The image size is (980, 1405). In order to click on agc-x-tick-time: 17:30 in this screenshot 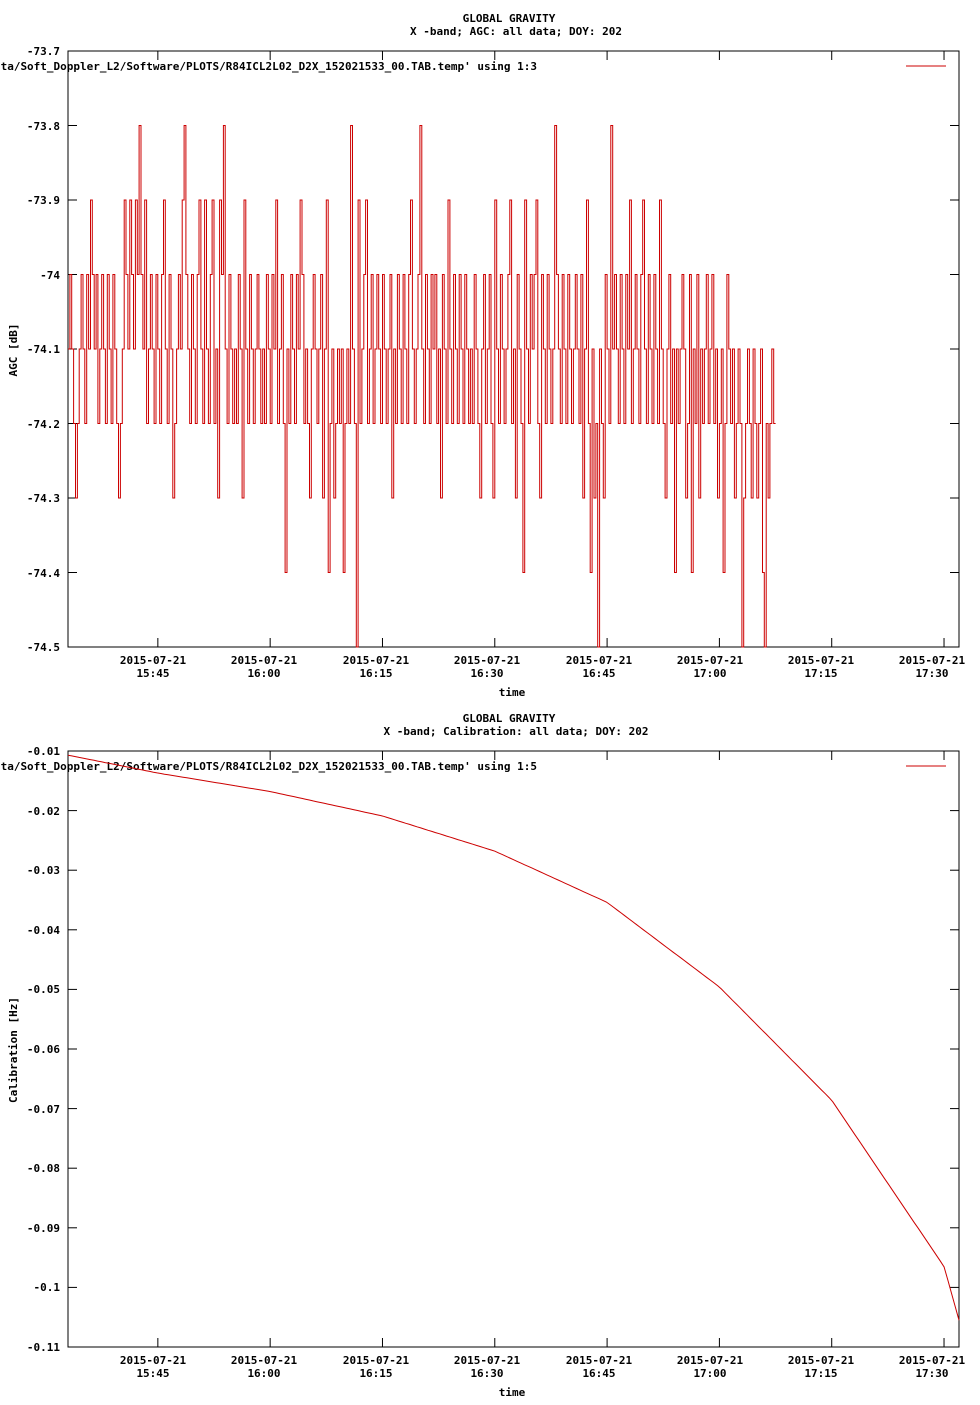, I will do `click(931, 673)`.